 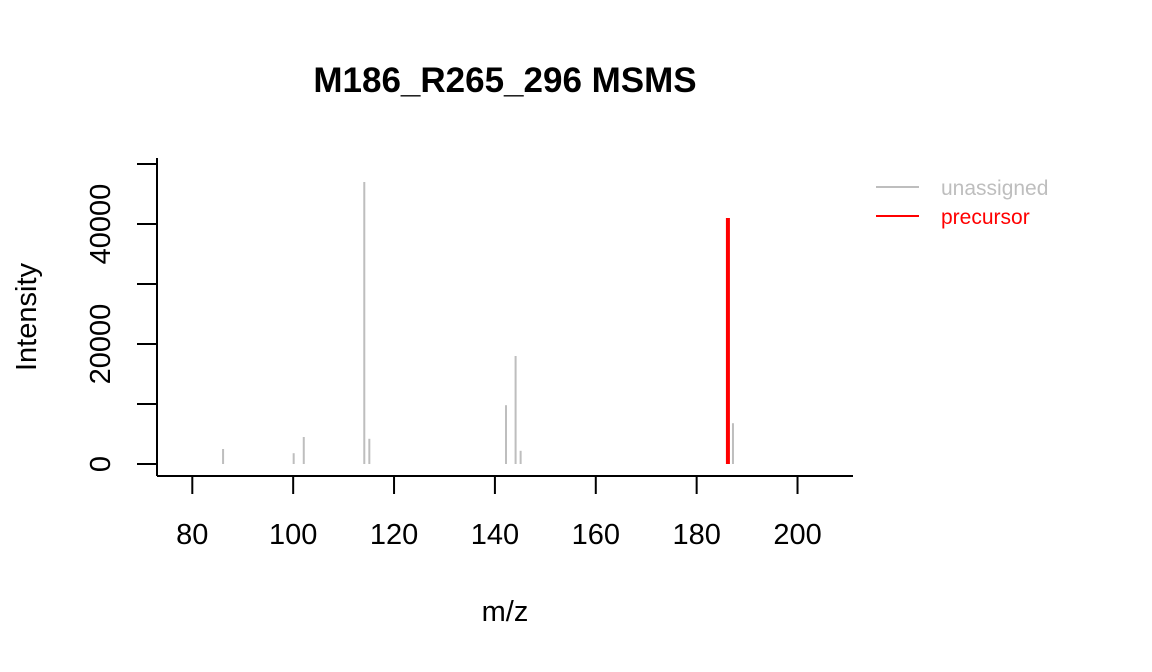 What do you see at coordinates (797, 535) in the screenshot?
I see `x-tick-label: 200` at bounding box center [797, 535].